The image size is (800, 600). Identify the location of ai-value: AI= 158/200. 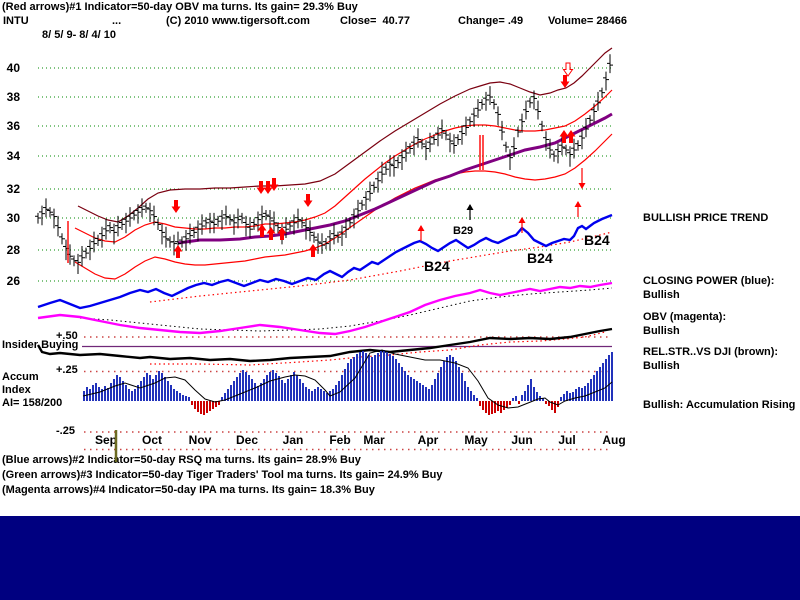
(32, 403).